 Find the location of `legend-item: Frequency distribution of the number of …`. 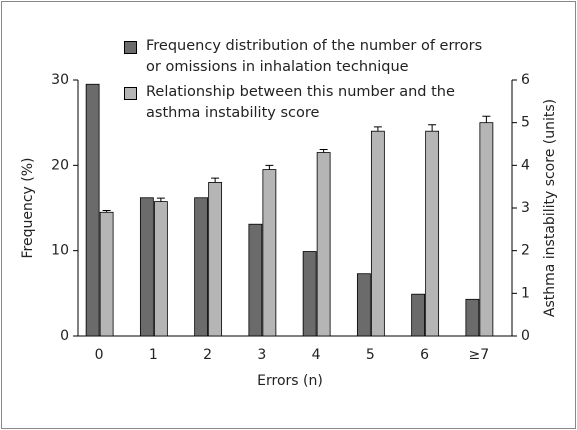

legend-item: Frequency distribution of the number of … is located at coordinates (304, 57).